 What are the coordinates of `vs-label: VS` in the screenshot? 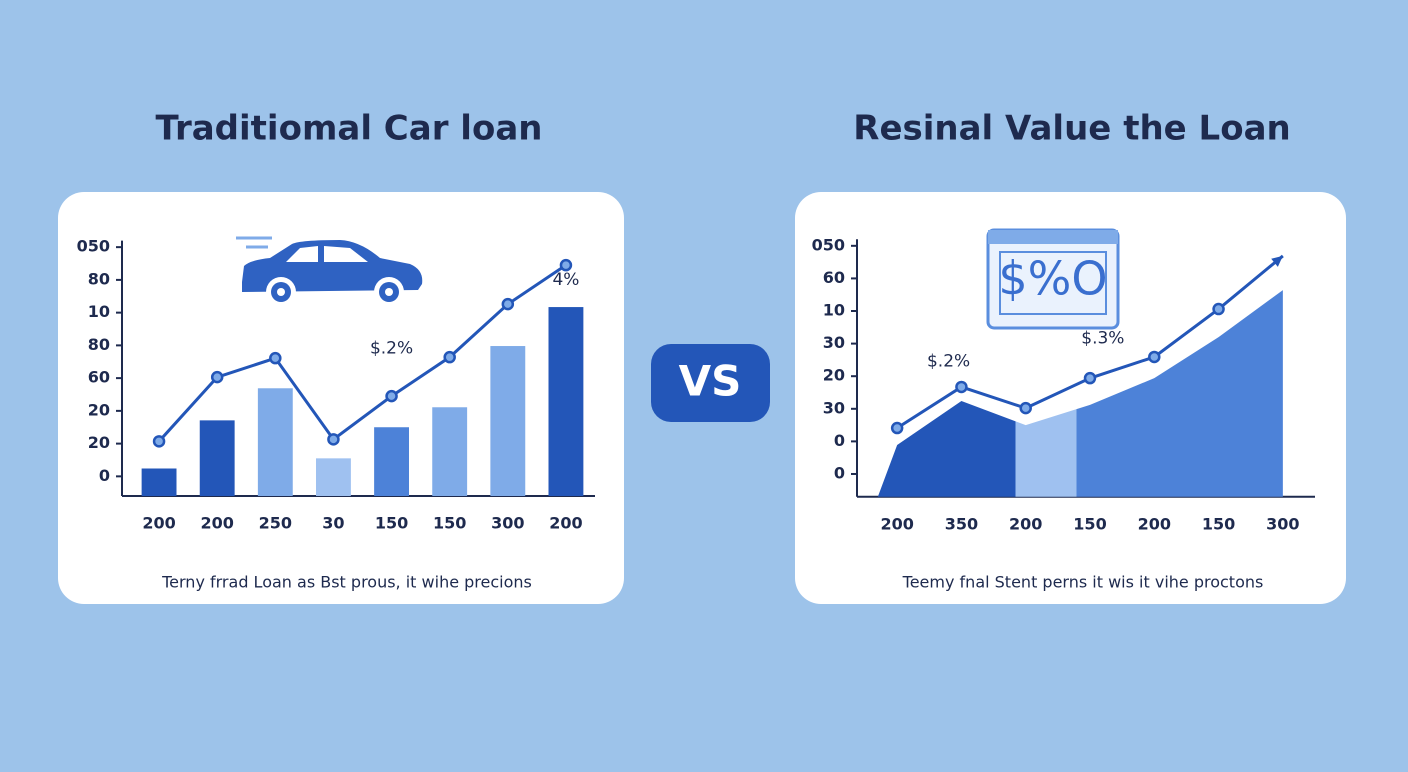 It's located at (710, 381).